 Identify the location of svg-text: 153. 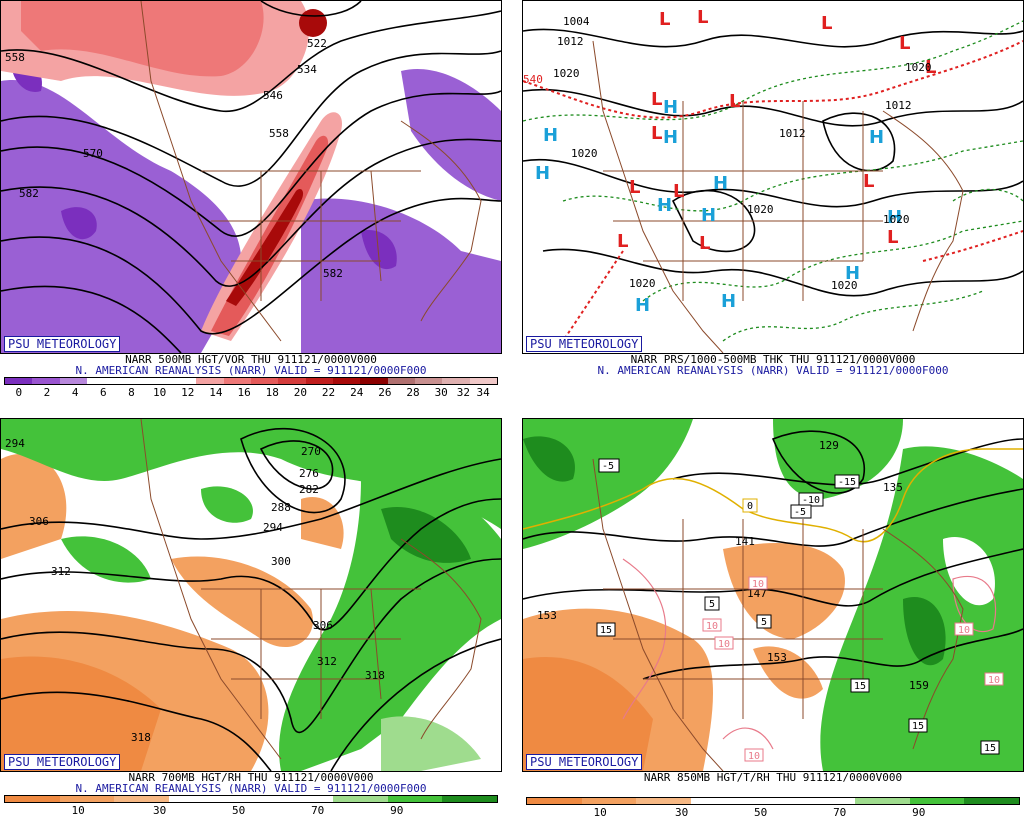
(547, 615).